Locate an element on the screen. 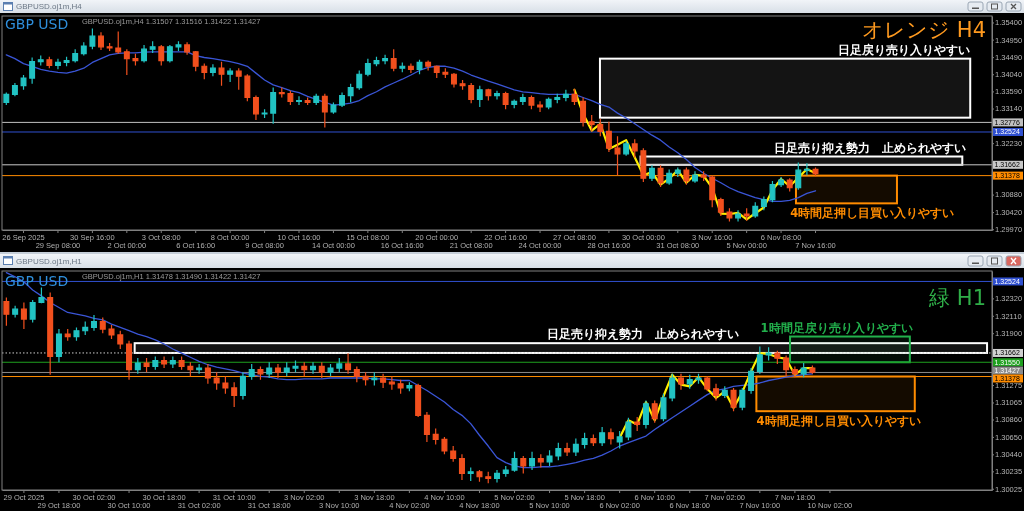 The image size is (1024, 511). annotation: オレンジ H4 is located at coordinates (924, 30).